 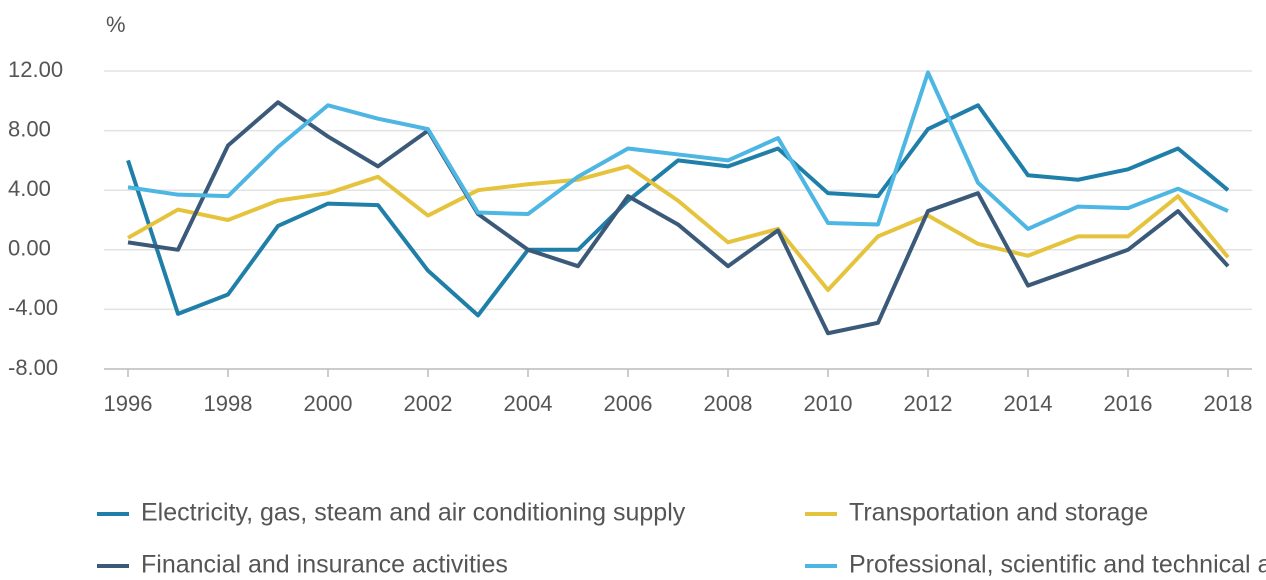 What do you see at coordinates (324, 565) in the screenshot?
I see `legend-label: Financial and insurance activities` at bounding box center [324, 565].